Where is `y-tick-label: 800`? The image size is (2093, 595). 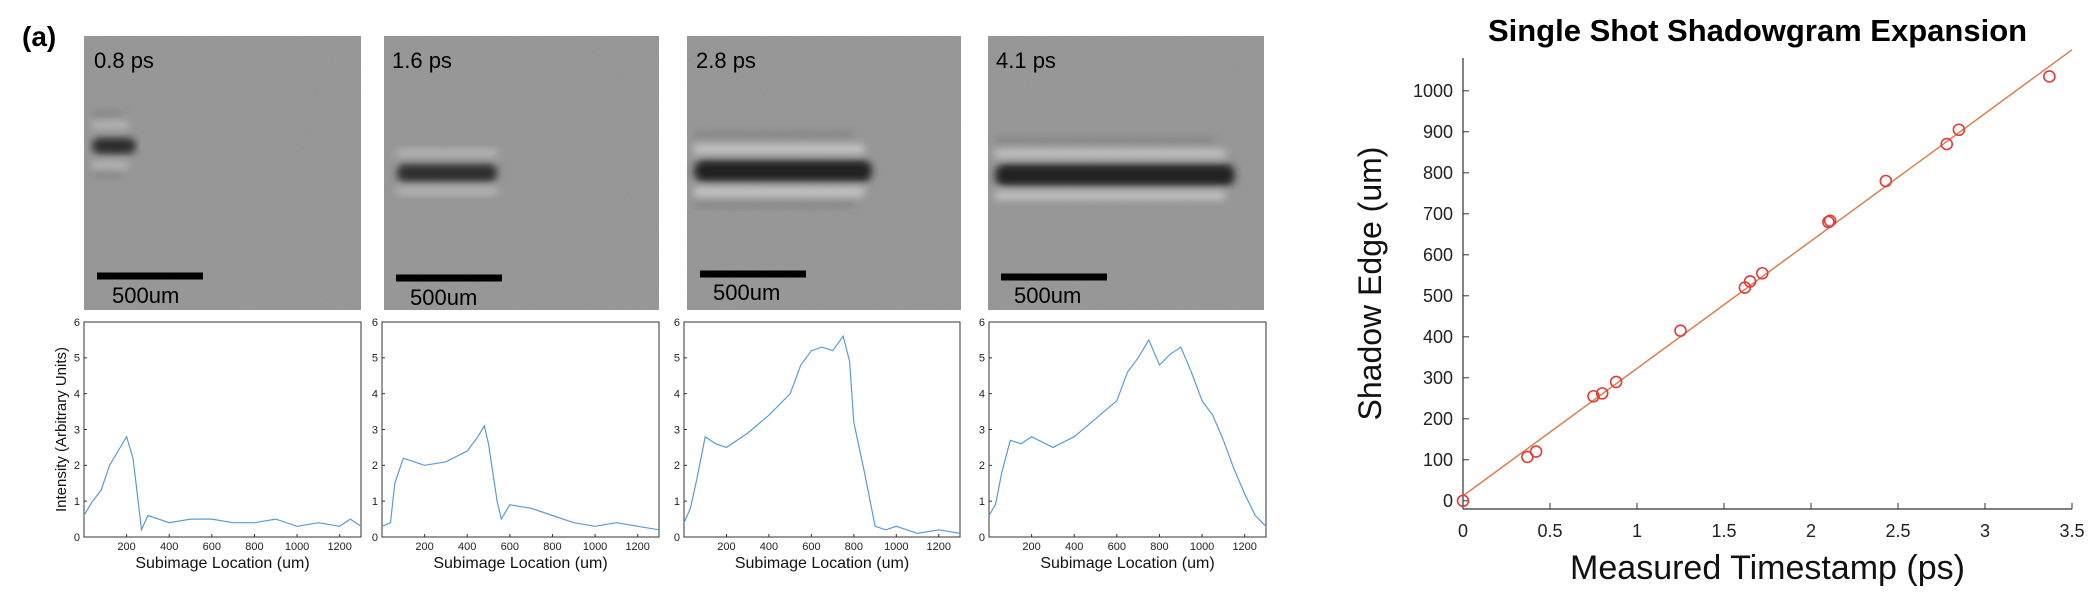
y-tick-label: 800 is located at coordinates (1438, 173).